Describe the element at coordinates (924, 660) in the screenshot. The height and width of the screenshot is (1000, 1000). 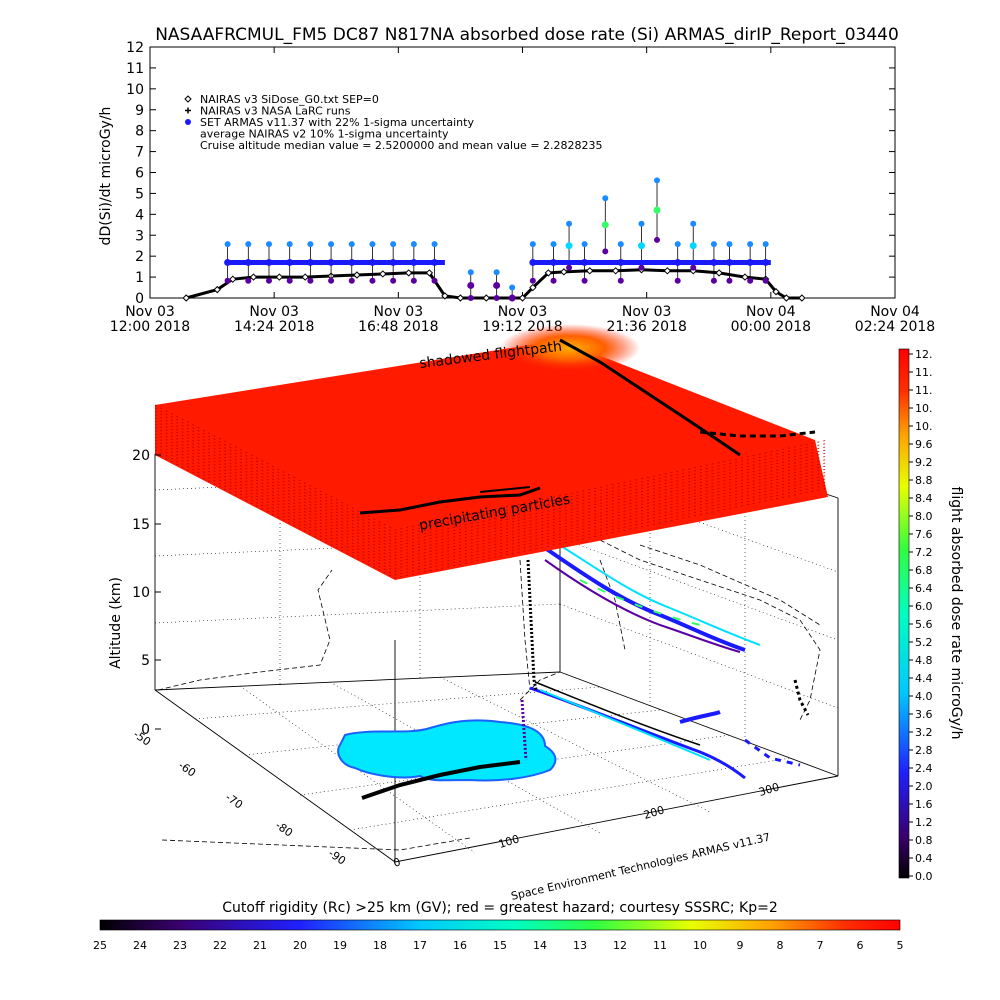
I see `colorbar-tick-label: 4.8` at that location.